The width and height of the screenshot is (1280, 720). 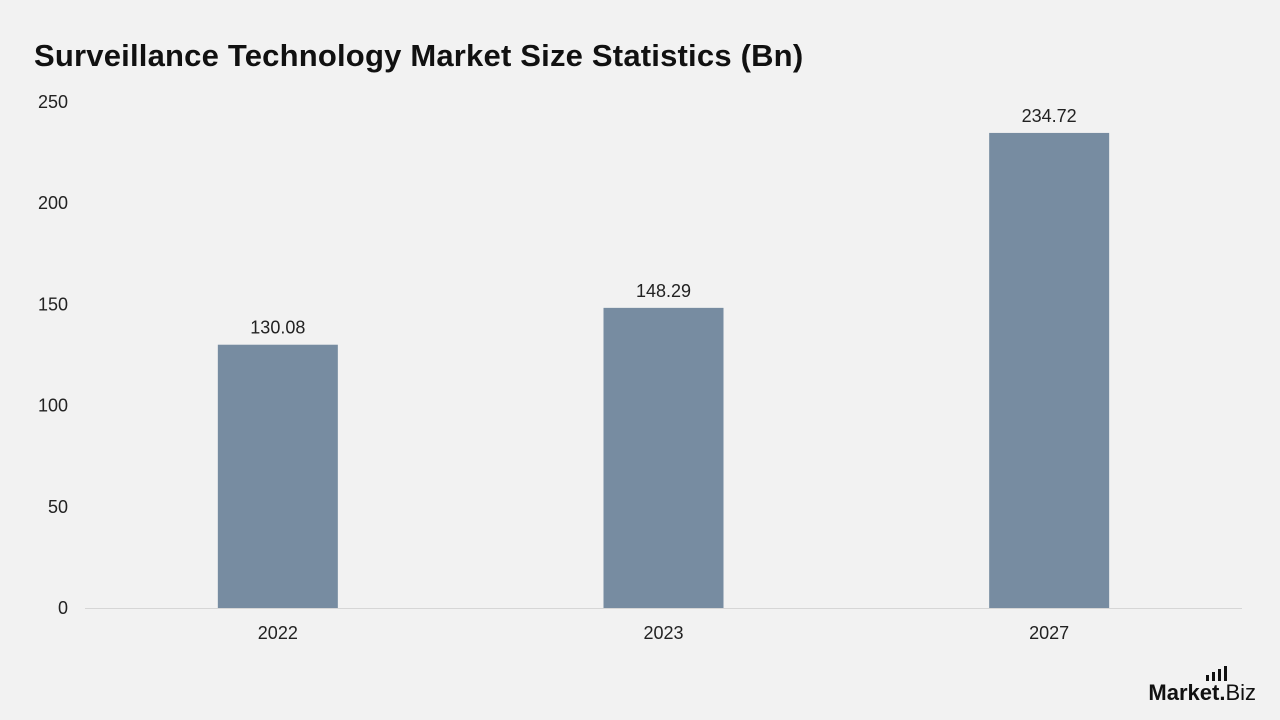 What do you see at coordinates (63, 608) in the screenshot?
I see `y-tick-label-0: 0` at bounding box center [63, 608].